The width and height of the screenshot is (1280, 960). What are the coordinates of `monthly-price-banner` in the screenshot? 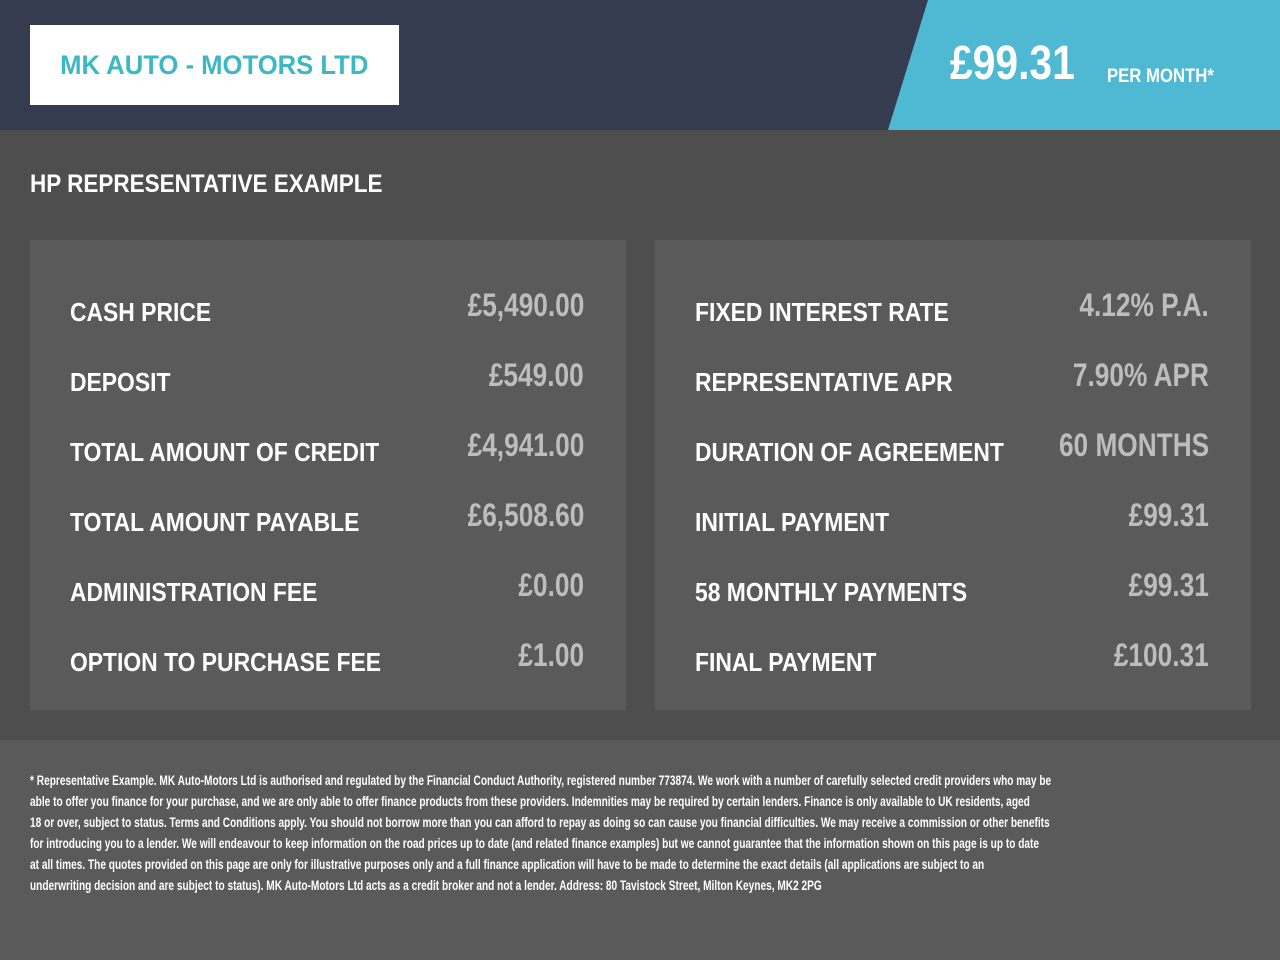 It's located at (1084, 65).